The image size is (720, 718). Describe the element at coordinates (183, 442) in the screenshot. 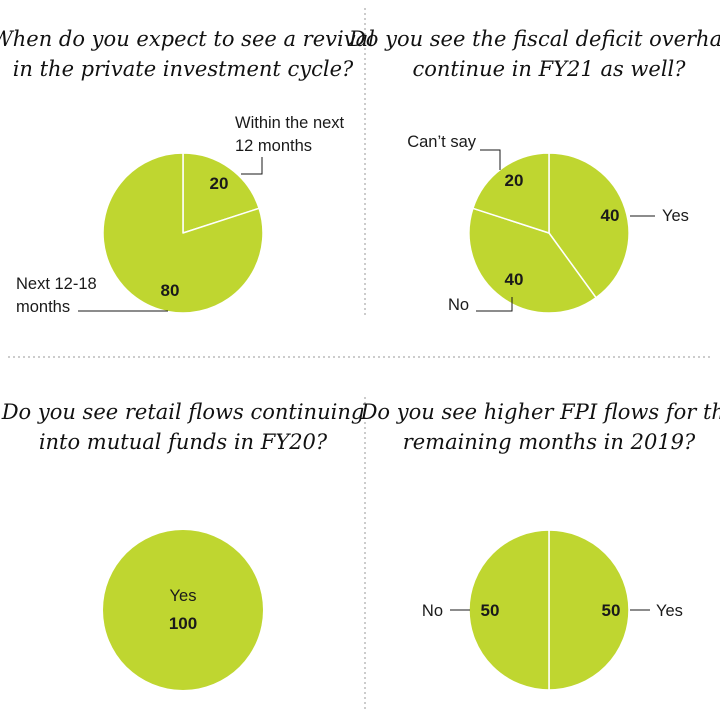

I see `chart-3-title-line-2: into mutual funds in FY20?` at that location.